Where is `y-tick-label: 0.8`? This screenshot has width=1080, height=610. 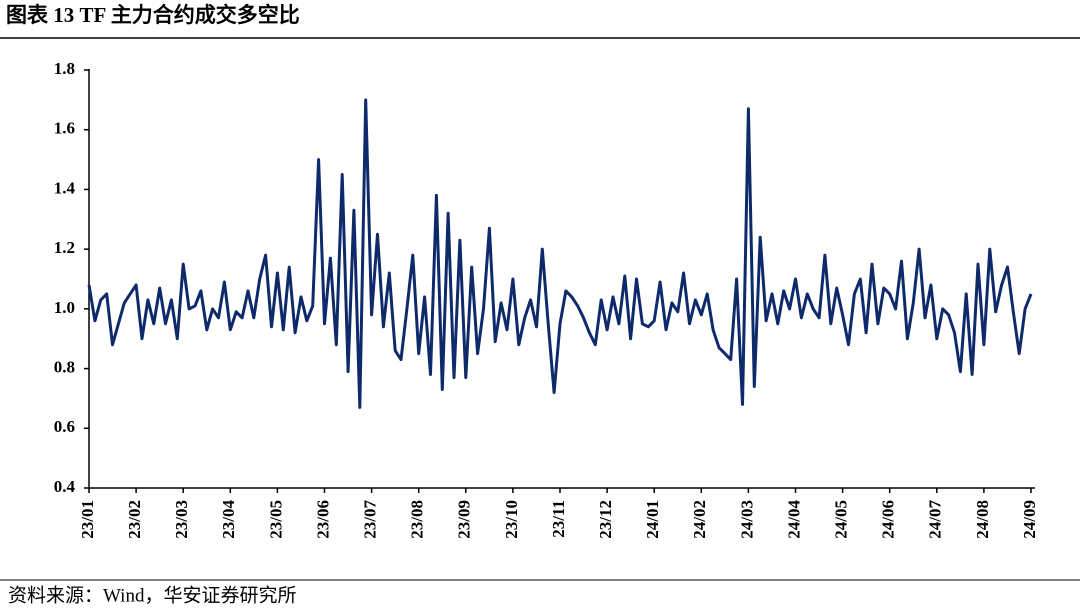
y-tick-label: 0.8 is located at coordinates (64, 366).